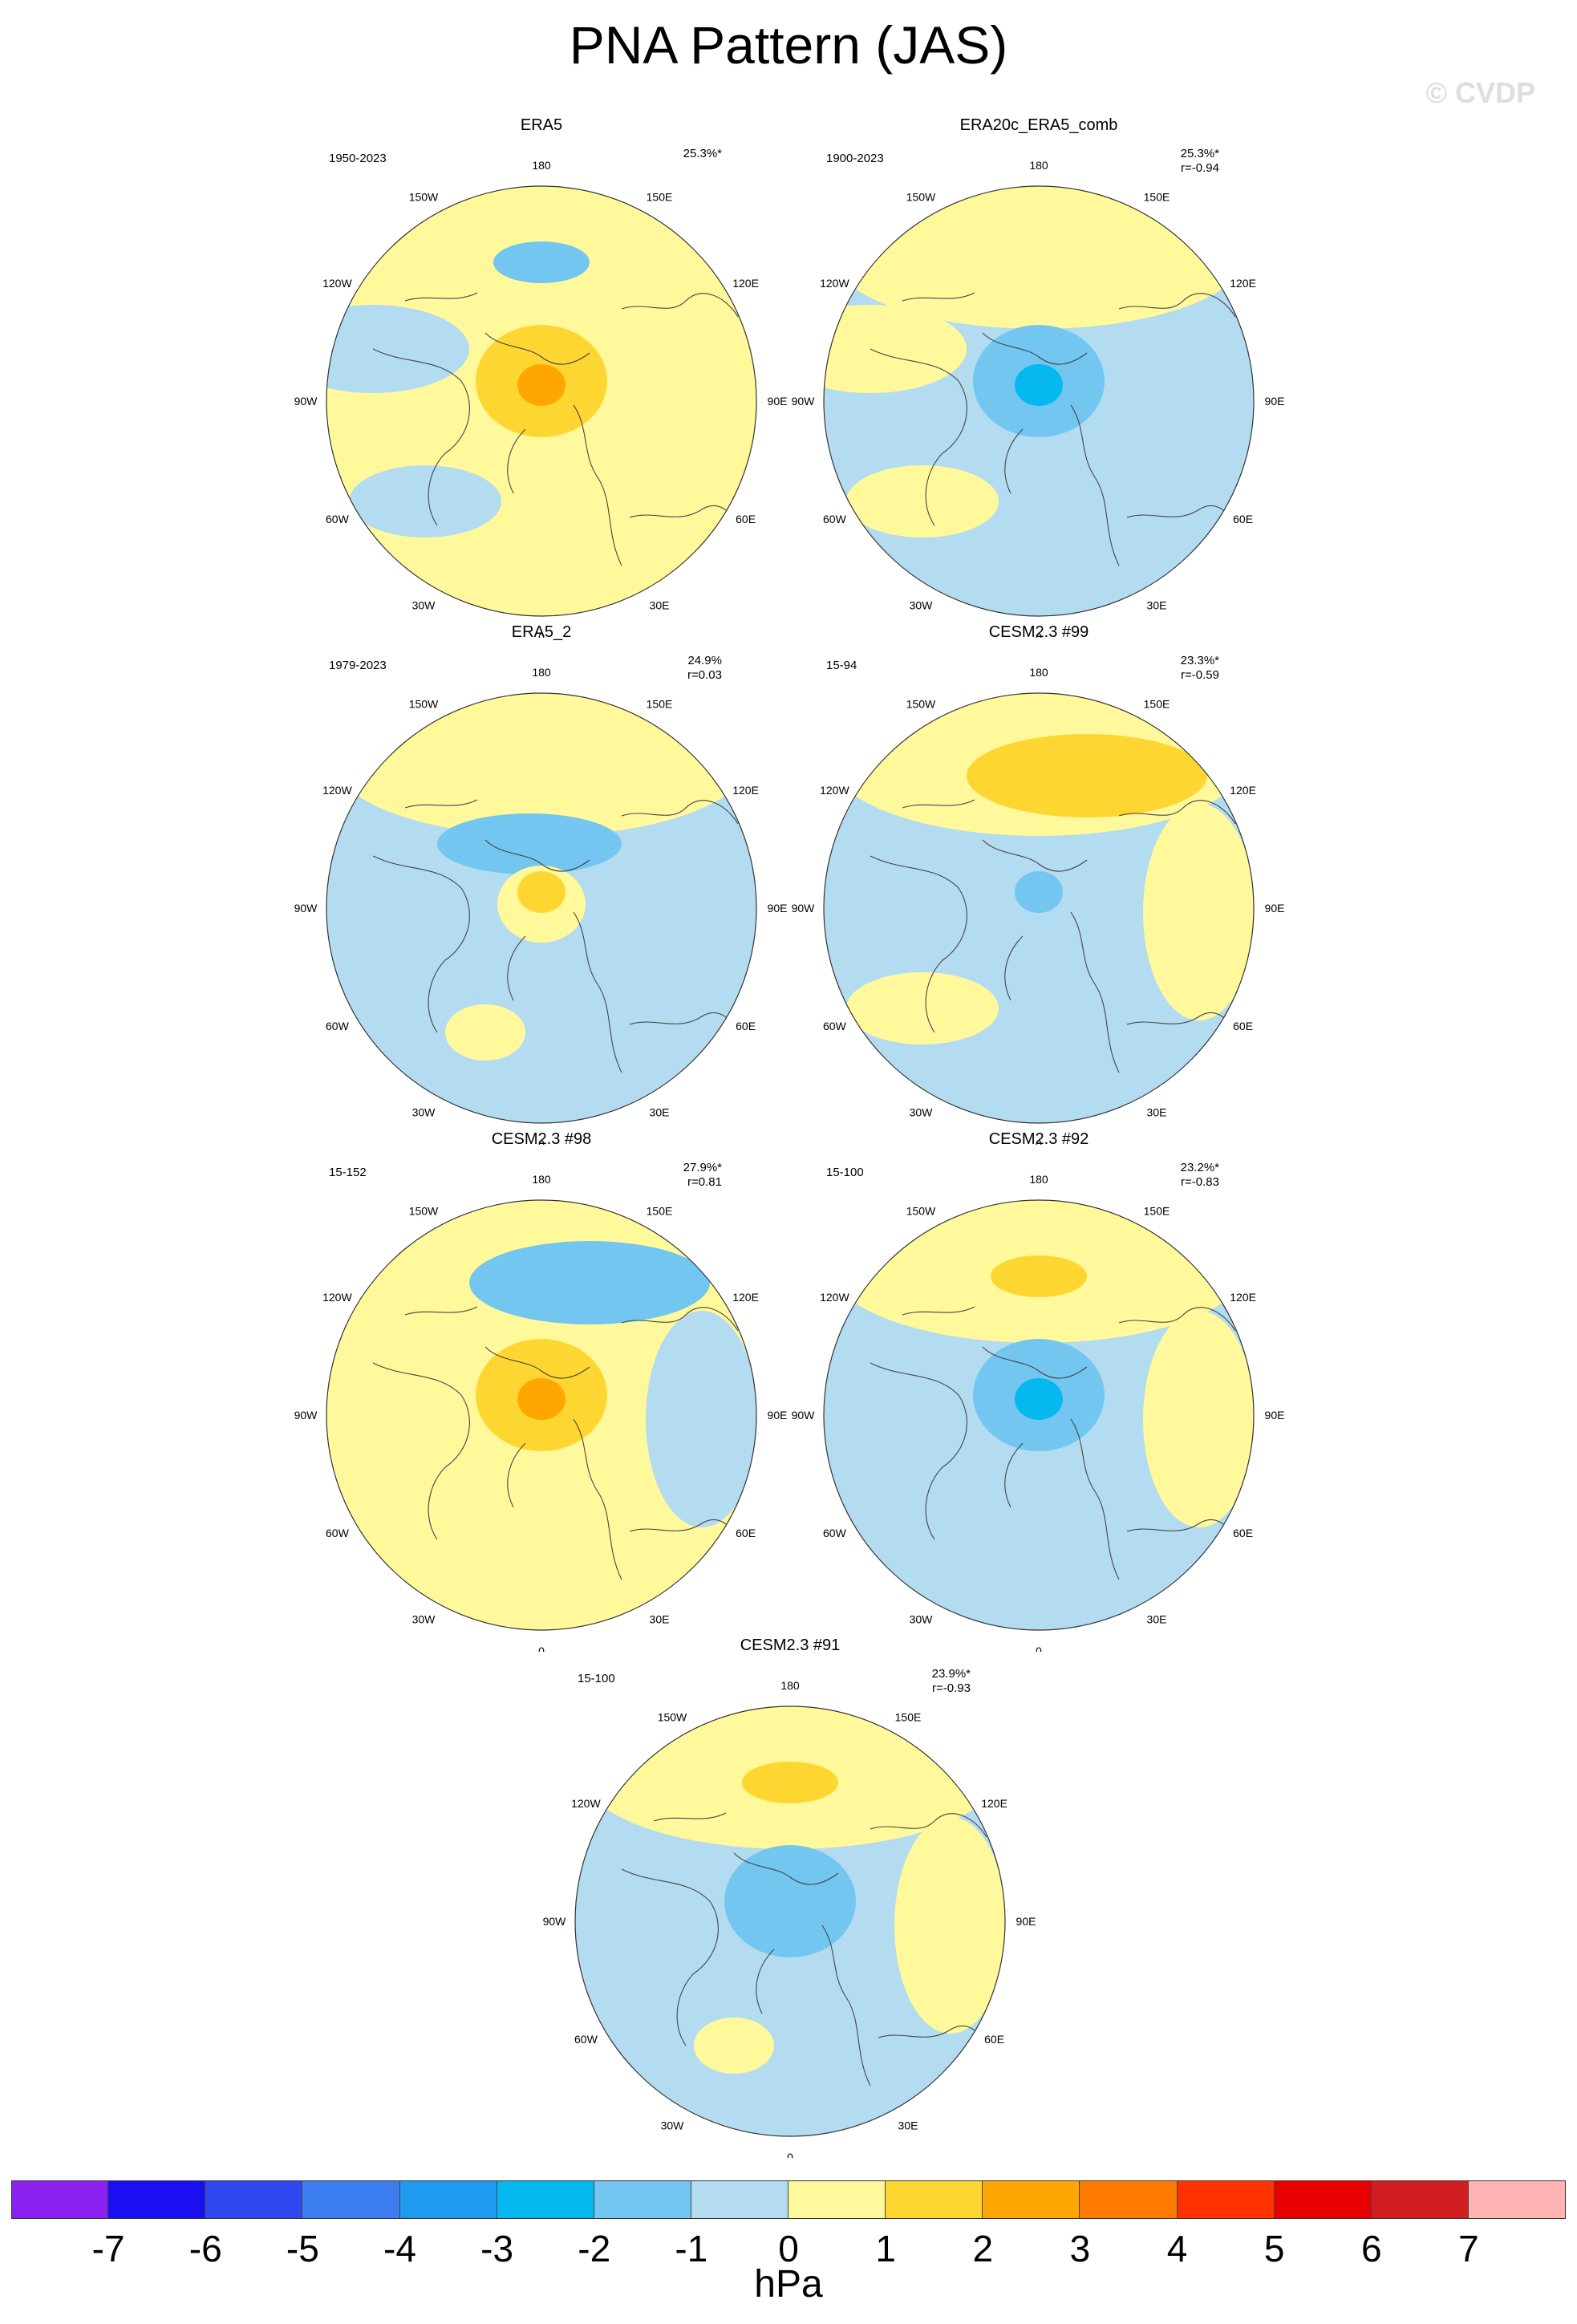 Image resolution: width=1577 pixels, height=2324 pixels. Describe the element at coordinates (855, 158) in the screenshot. I see `panel-period: 1900-2023` at that location.